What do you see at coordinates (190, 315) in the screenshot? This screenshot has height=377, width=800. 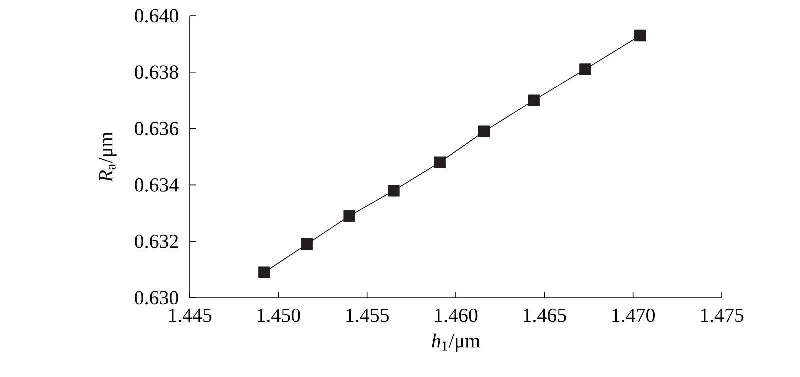 I see `x-tick-label: 1.445` at bounding box center [190, 315].